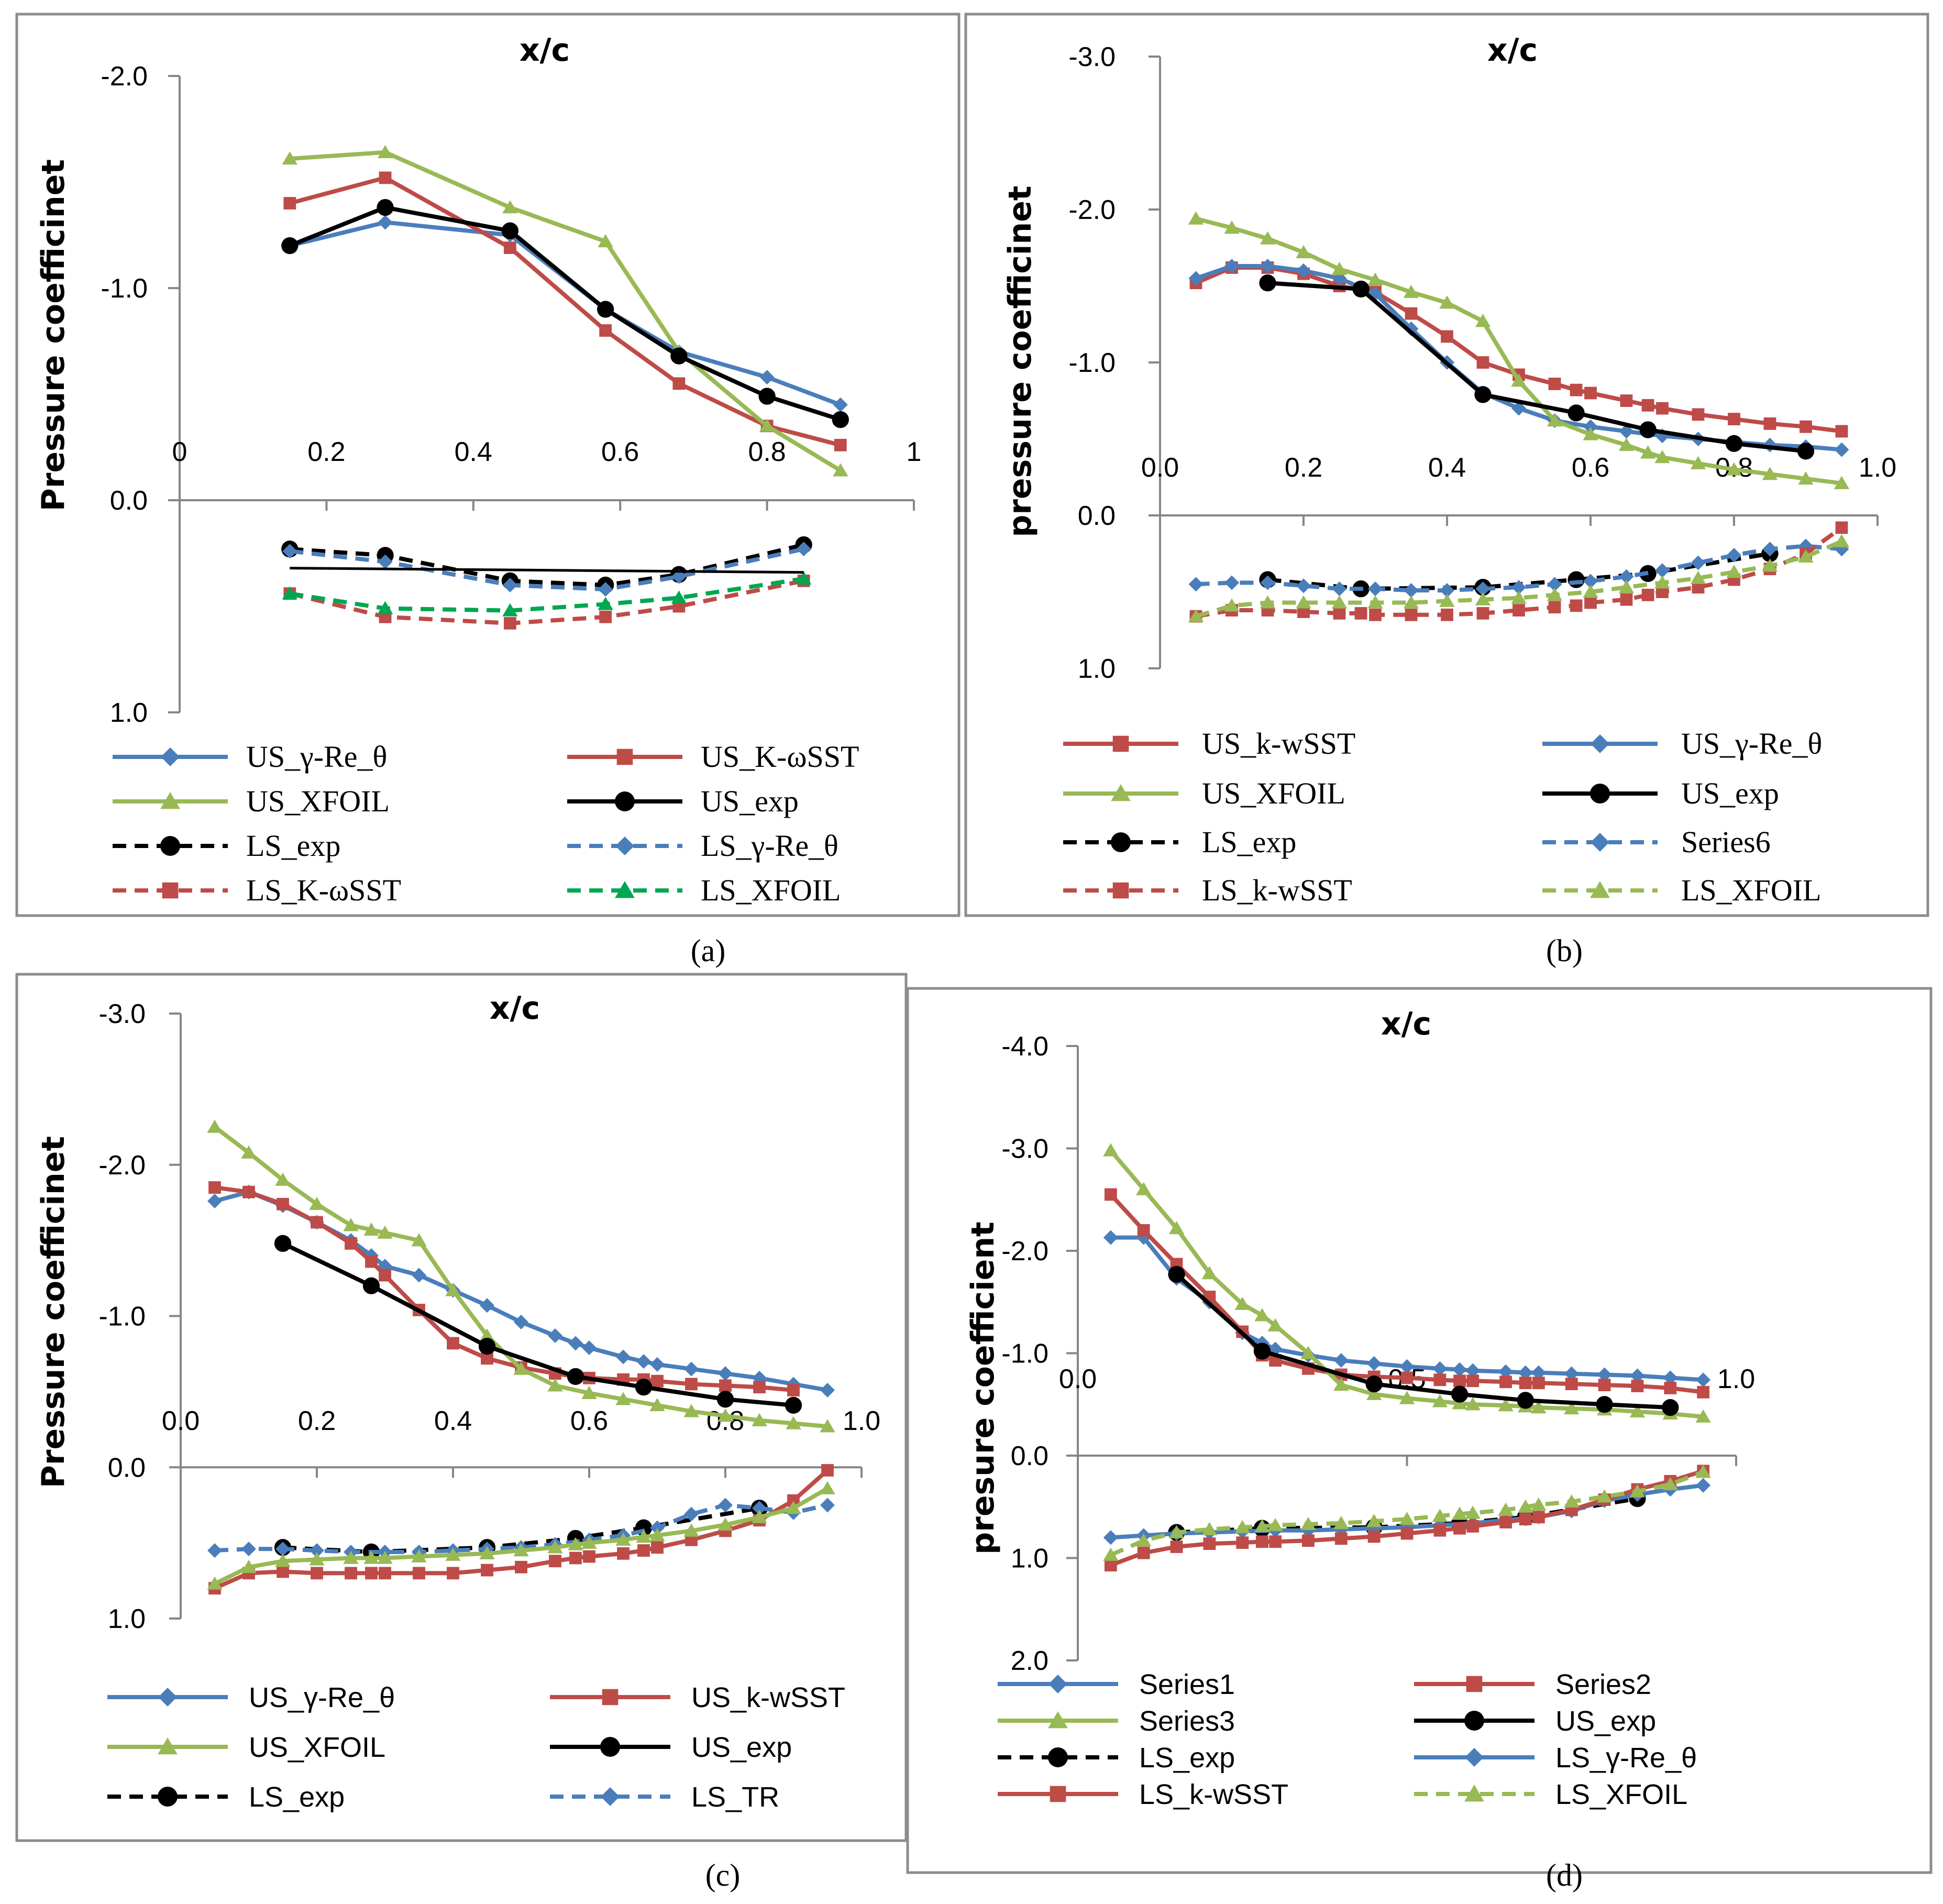 The image size is (1943, 1904). Describe the element at coordinates (545, 50) in the screenshot. I see `x-axis-title: x/c` at that location.